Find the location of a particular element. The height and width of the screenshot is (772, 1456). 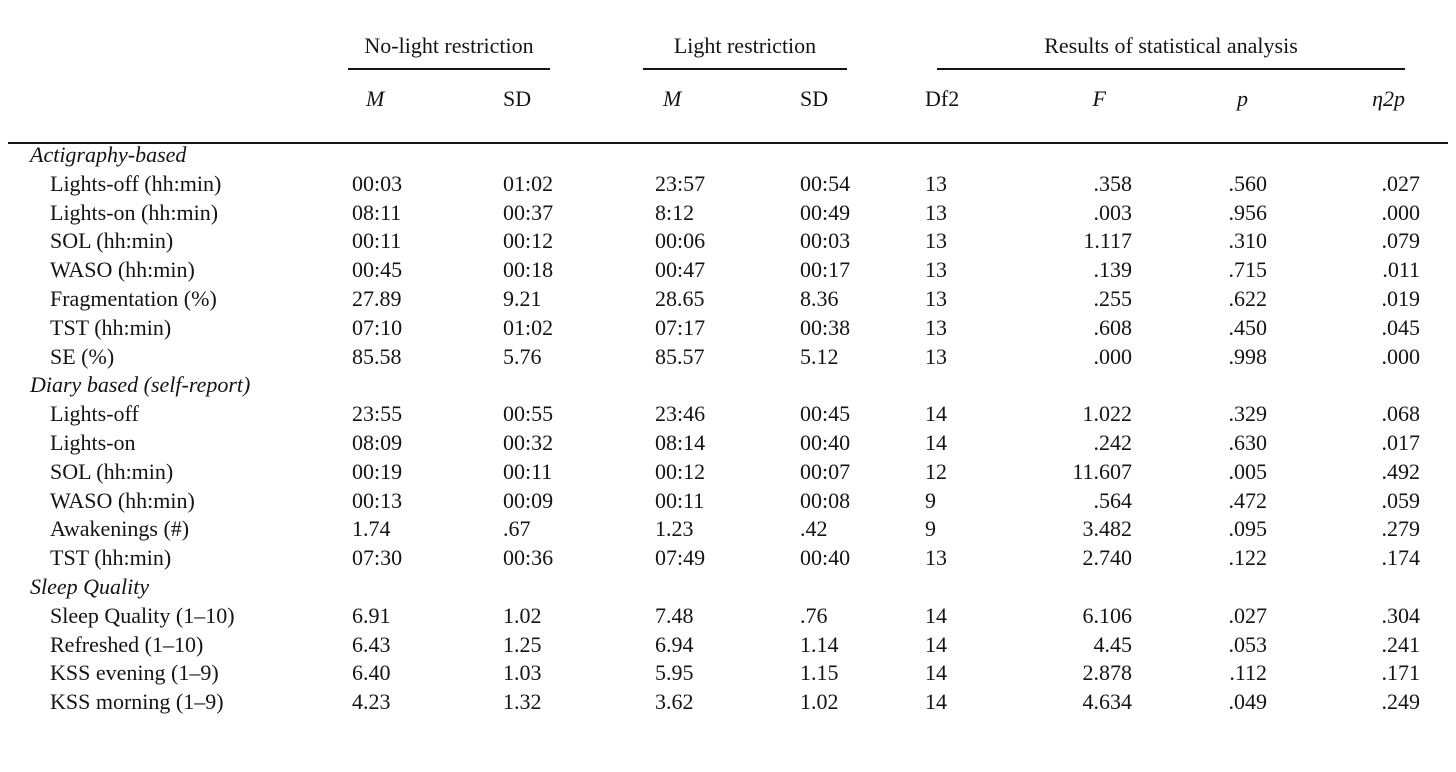

cell-m-light: 07:49 is located at coordinates (680, 558).